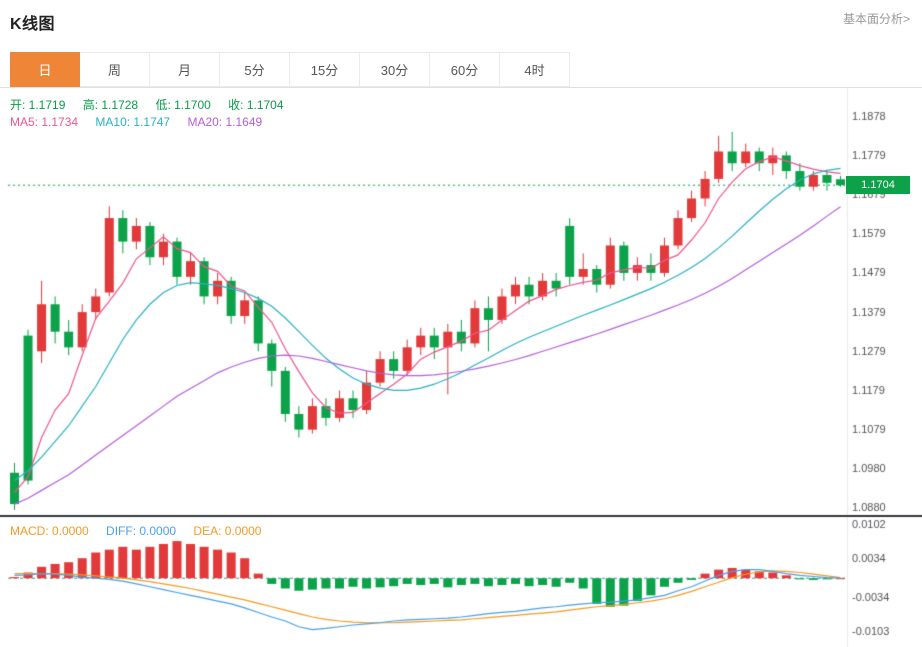 The width and height of the screenshot is (922, 647). I want to click on macd-value: MACD: 0.0000, so click(49, 531).